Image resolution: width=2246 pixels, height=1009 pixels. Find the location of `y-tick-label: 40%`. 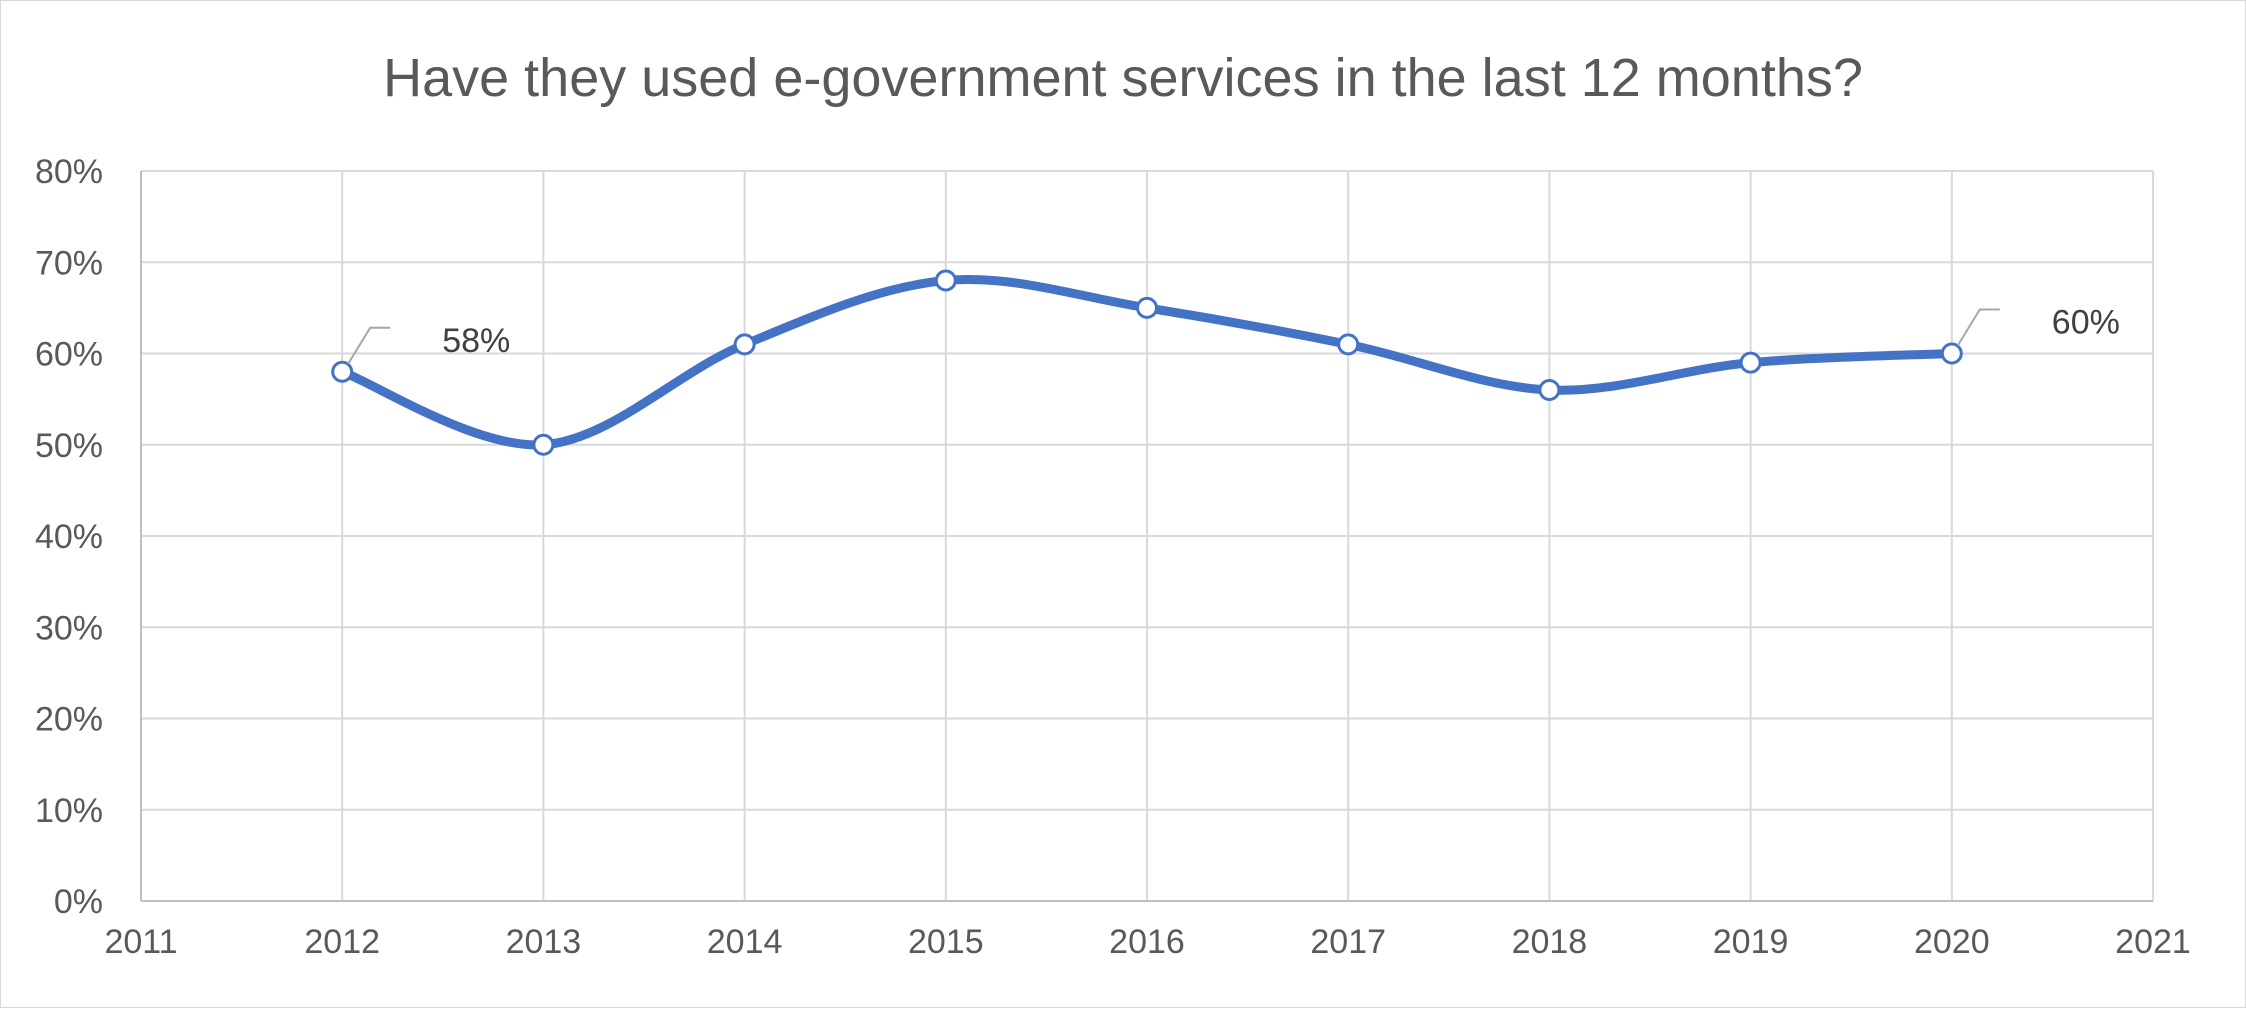

y-tick-label: 40% is located at coordinates (69, 537).